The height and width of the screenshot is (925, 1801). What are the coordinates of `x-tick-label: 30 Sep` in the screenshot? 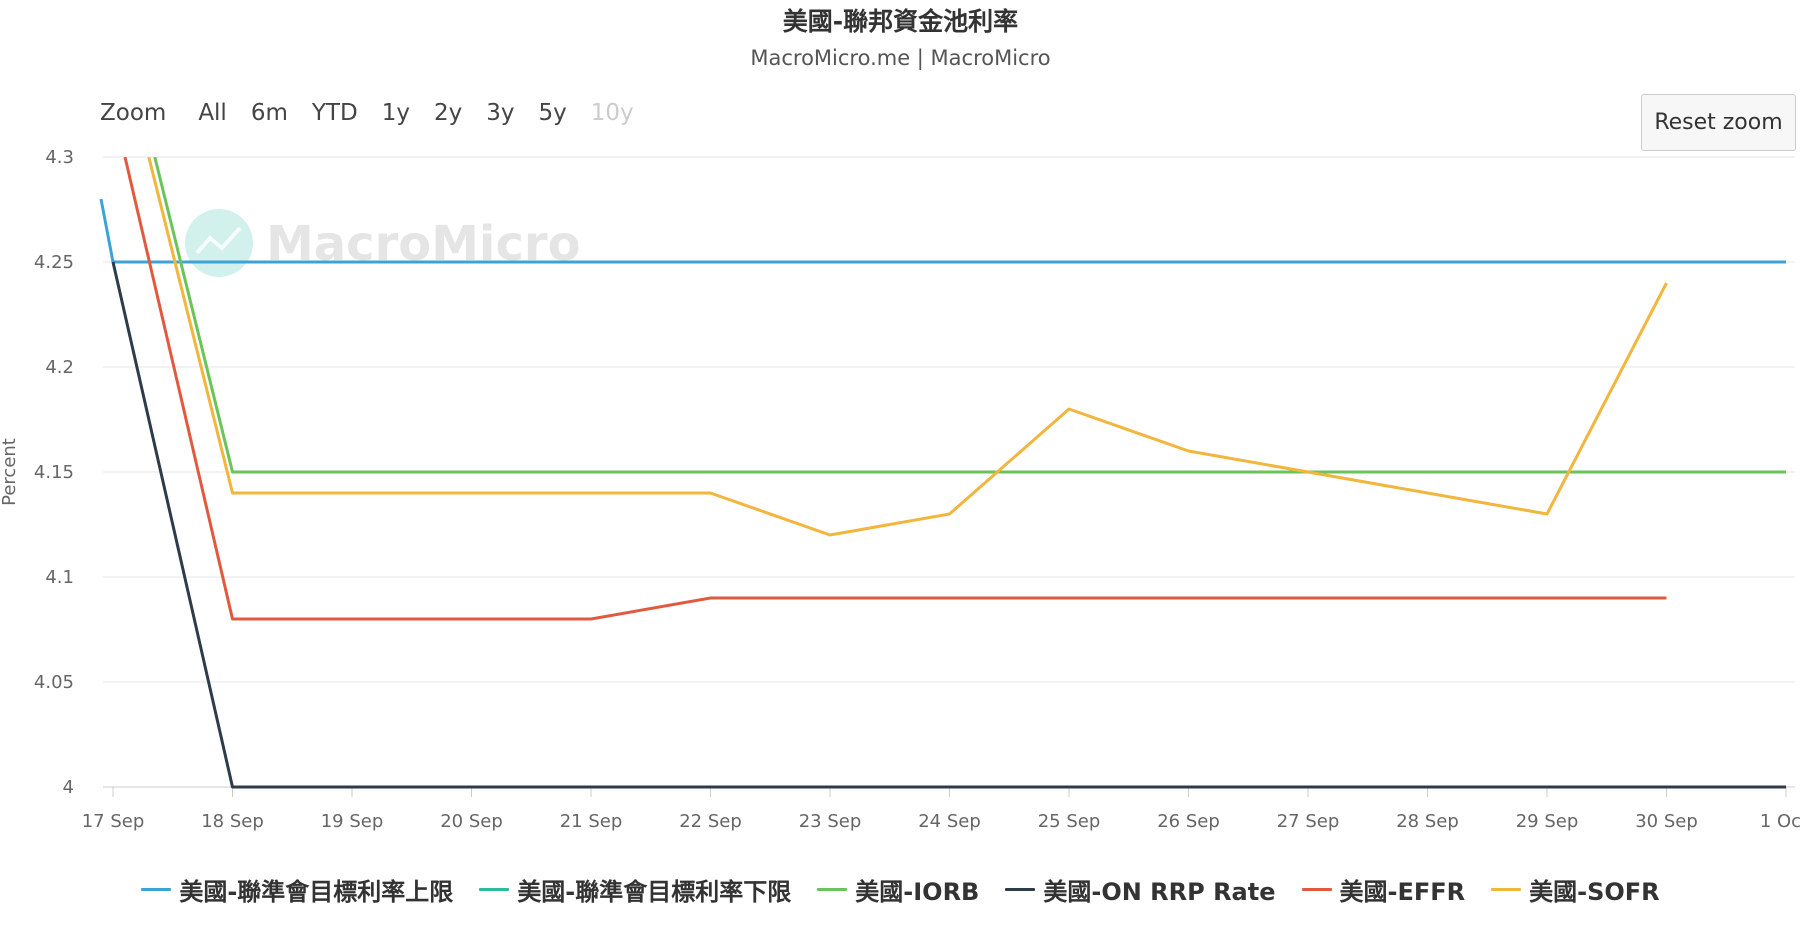 It's located at (1666, 821).